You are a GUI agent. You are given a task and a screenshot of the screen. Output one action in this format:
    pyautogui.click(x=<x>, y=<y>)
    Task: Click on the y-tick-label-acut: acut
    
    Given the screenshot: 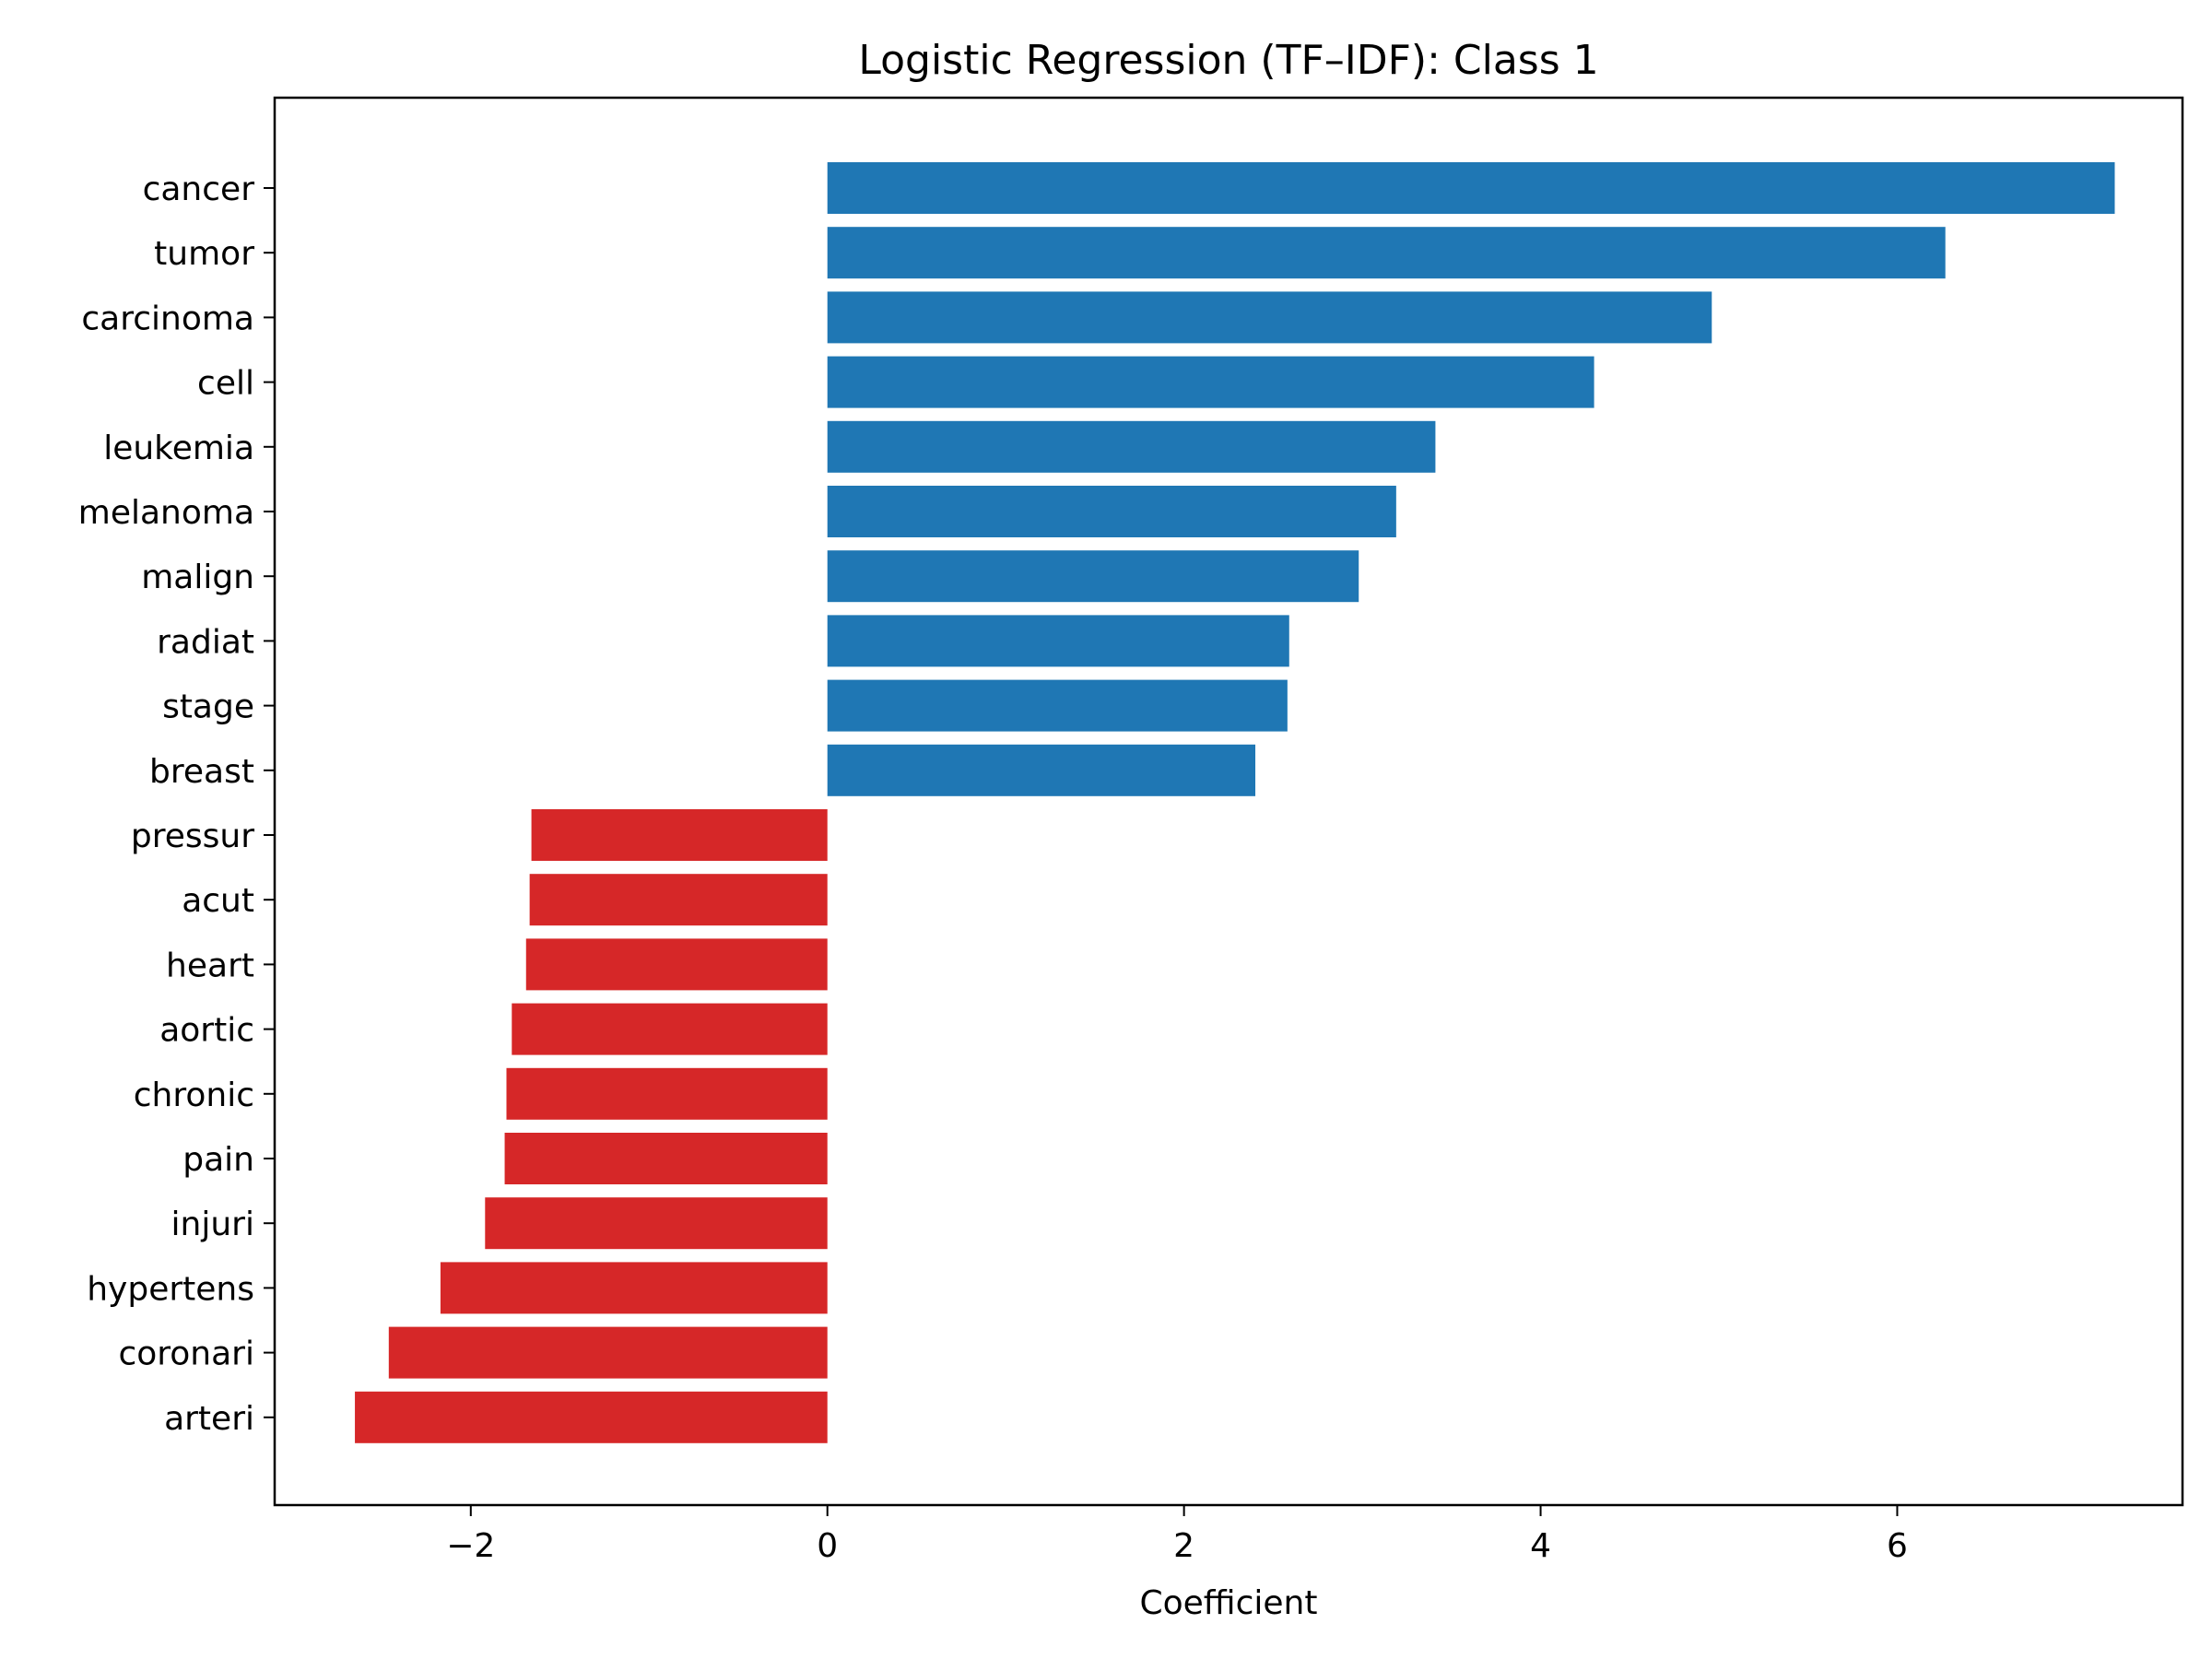 What is the action you would take?
    pyautogui.click(x=218, y=901)
    